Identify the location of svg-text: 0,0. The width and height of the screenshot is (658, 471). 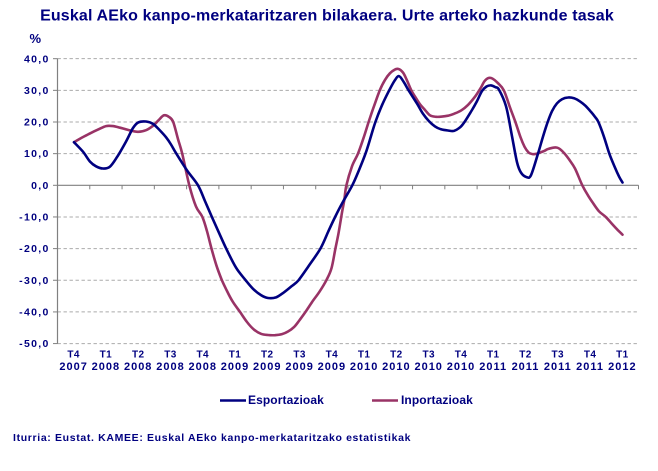
(40, 186).